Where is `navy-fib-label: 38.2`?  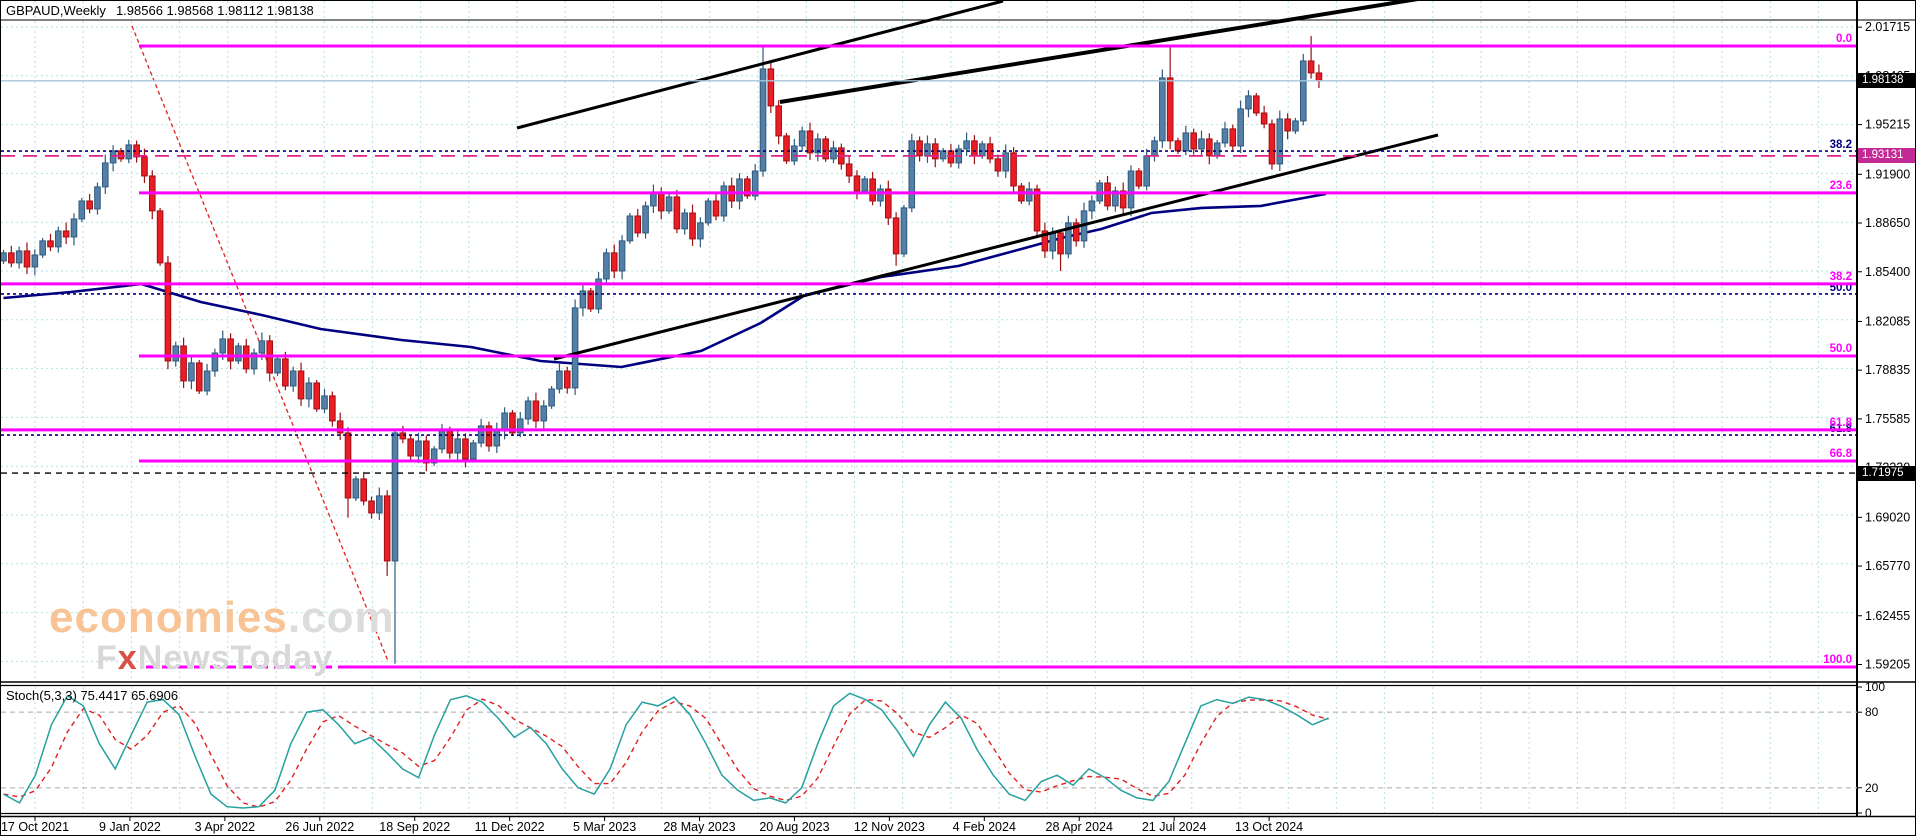
navy-fib-label: 38.2 is located at coordinates (1841, 145).